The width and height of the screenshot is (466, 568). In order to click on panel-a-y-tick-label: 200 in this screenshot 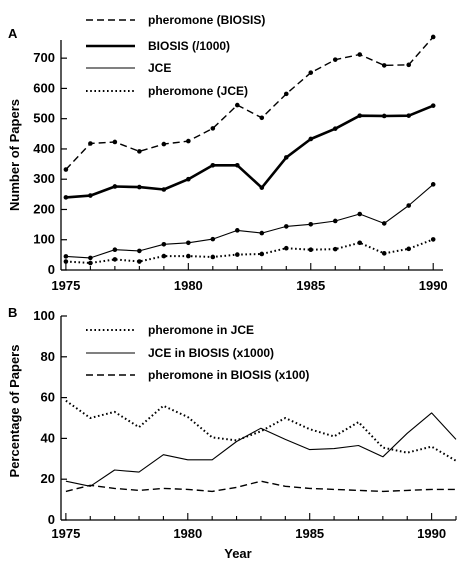, I will do `click(44, 208)`.